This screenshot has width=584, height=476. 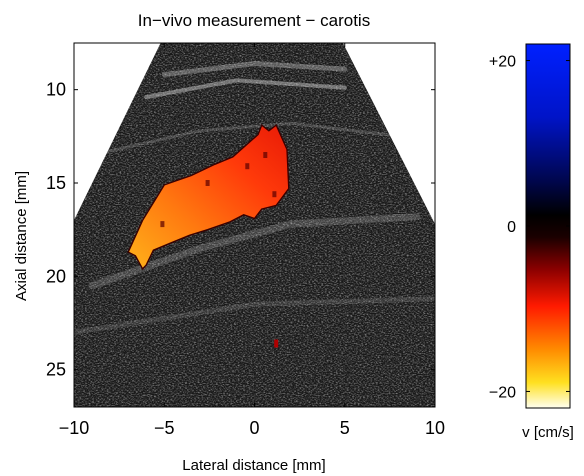 I want to click on x-tick-label: 5, so click(x=345, y=428).